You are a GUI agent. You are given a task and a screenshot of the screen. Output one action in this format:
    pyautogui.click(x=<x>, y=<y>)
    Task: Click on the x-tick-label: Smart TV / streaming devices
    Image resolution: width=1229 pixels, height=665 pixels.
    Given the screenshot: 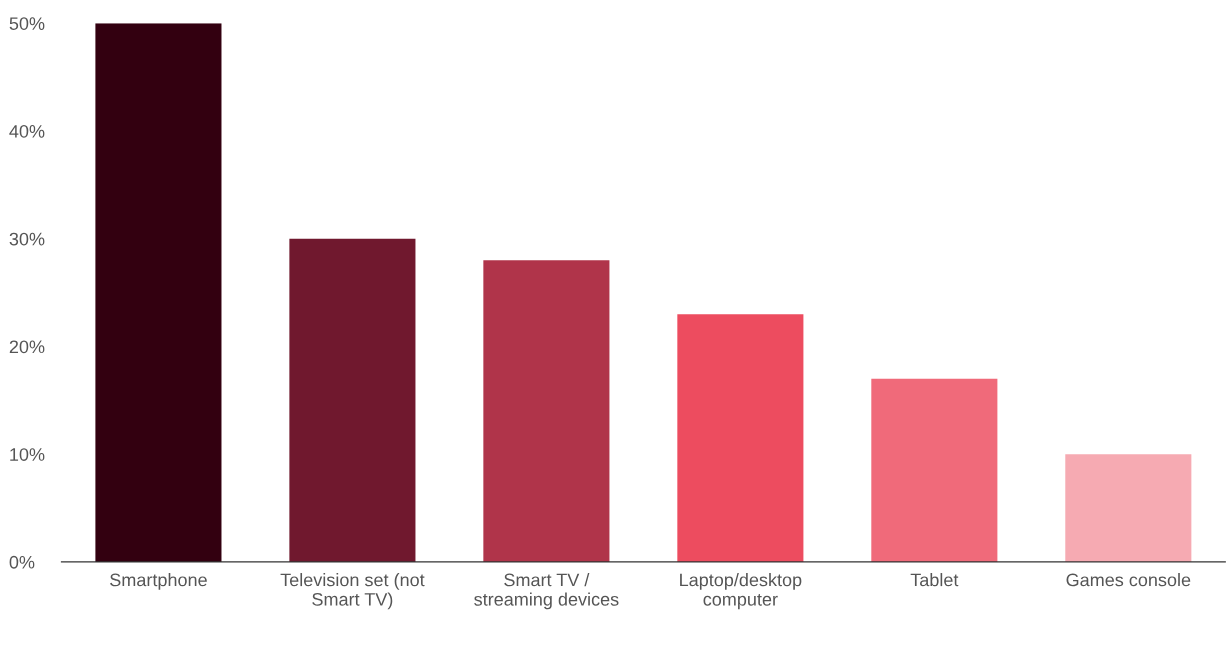 What is the action you would take?
    pyautogui.click(x=546, y=591)
    